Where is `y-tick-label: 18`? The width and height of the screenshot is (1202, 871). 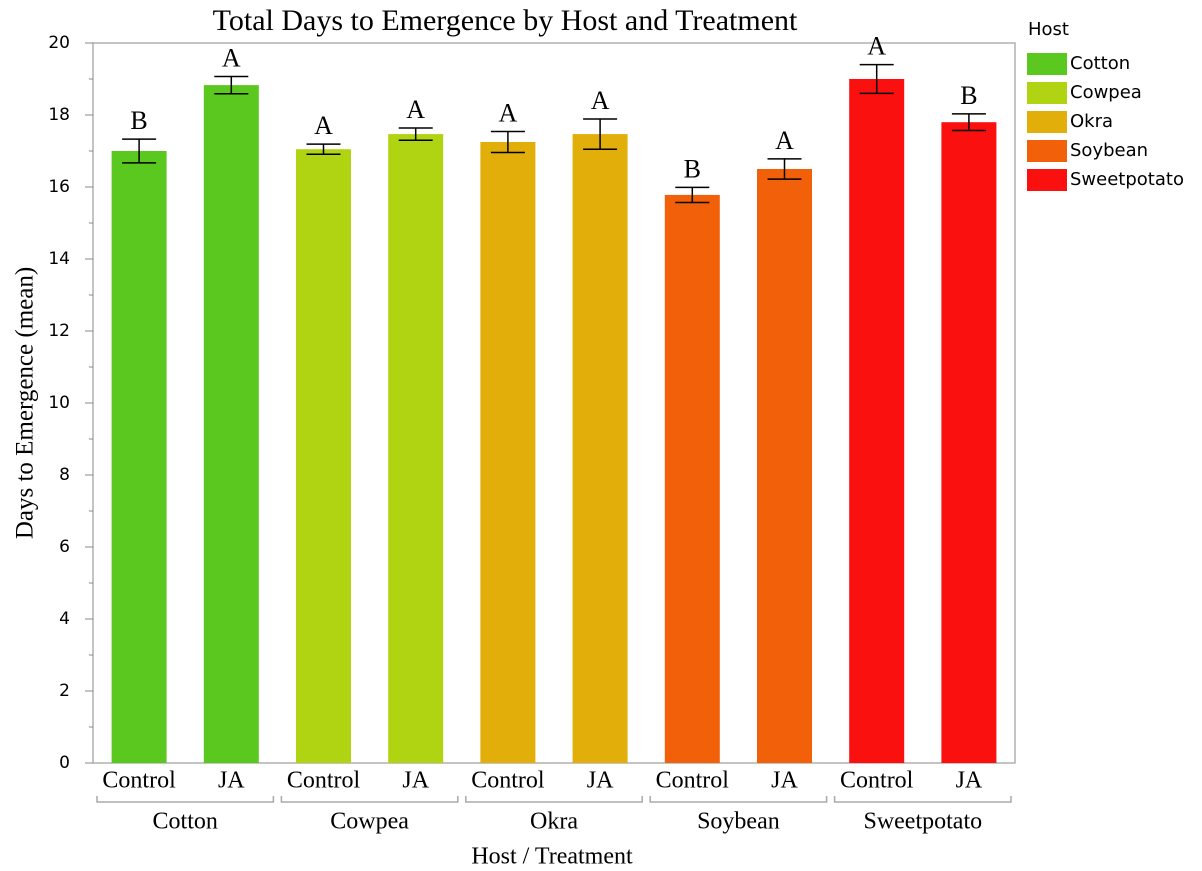
y-tick-label: 18 is located at coordinates (59, 115).